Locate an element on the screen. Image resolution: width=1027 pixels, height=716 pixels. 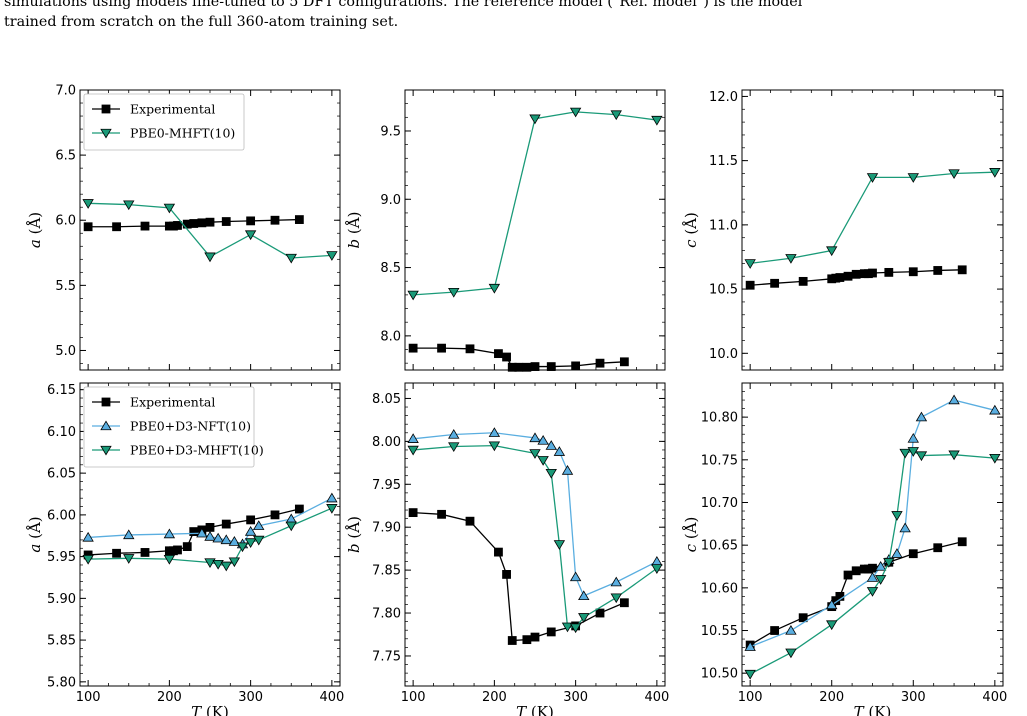
legend-box is located at coordinates (169, 427).